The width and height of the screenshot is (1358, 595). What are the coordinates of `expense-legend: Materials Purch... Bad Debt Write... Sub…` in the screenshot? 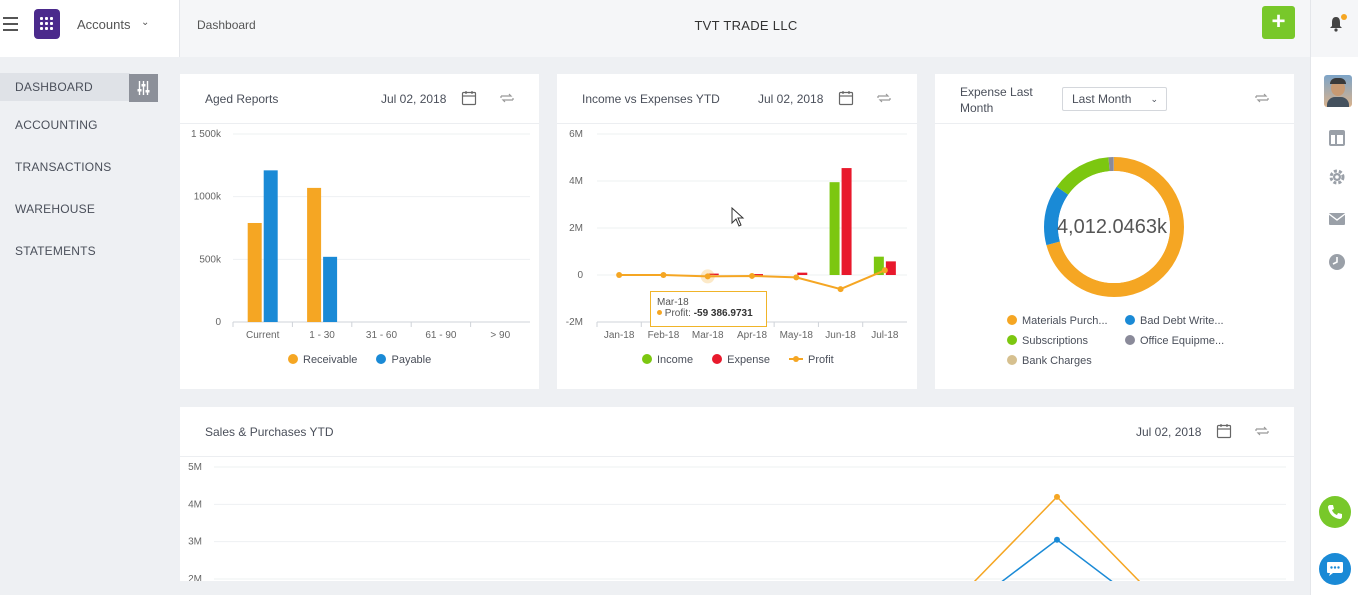 It's located at (1137, 341).